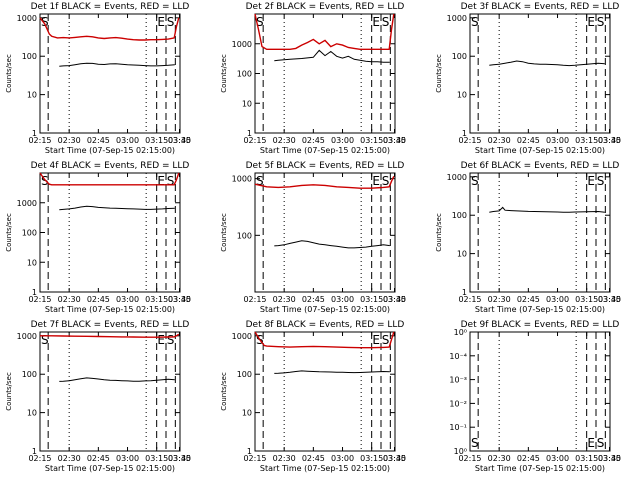 The height and width of the screenshot is (480, 640). Describe the element at coordinates (110, 166) in the screenshot. I see `panel-title: Det 4f BLACK = Events, RED = LLD` at that location.